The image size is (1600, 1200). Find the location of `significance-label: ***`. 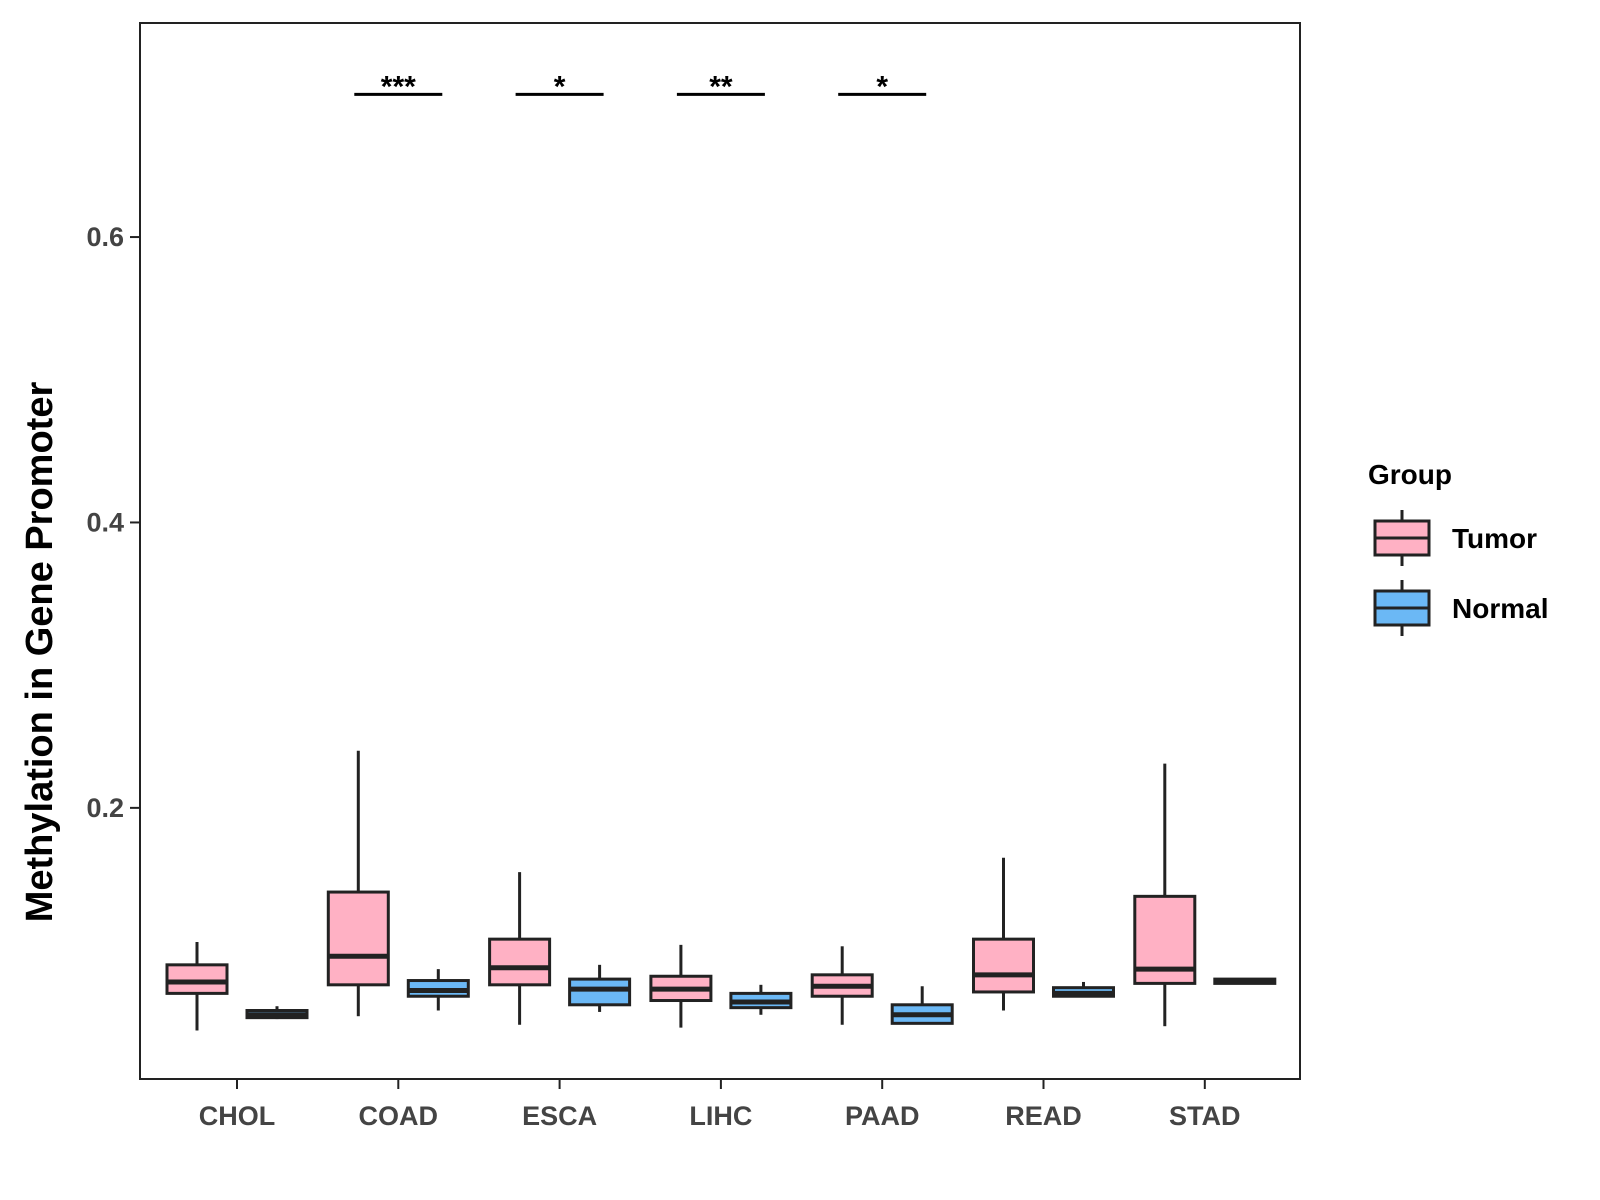

significance-label: *** is located at coordinates (398, 86).